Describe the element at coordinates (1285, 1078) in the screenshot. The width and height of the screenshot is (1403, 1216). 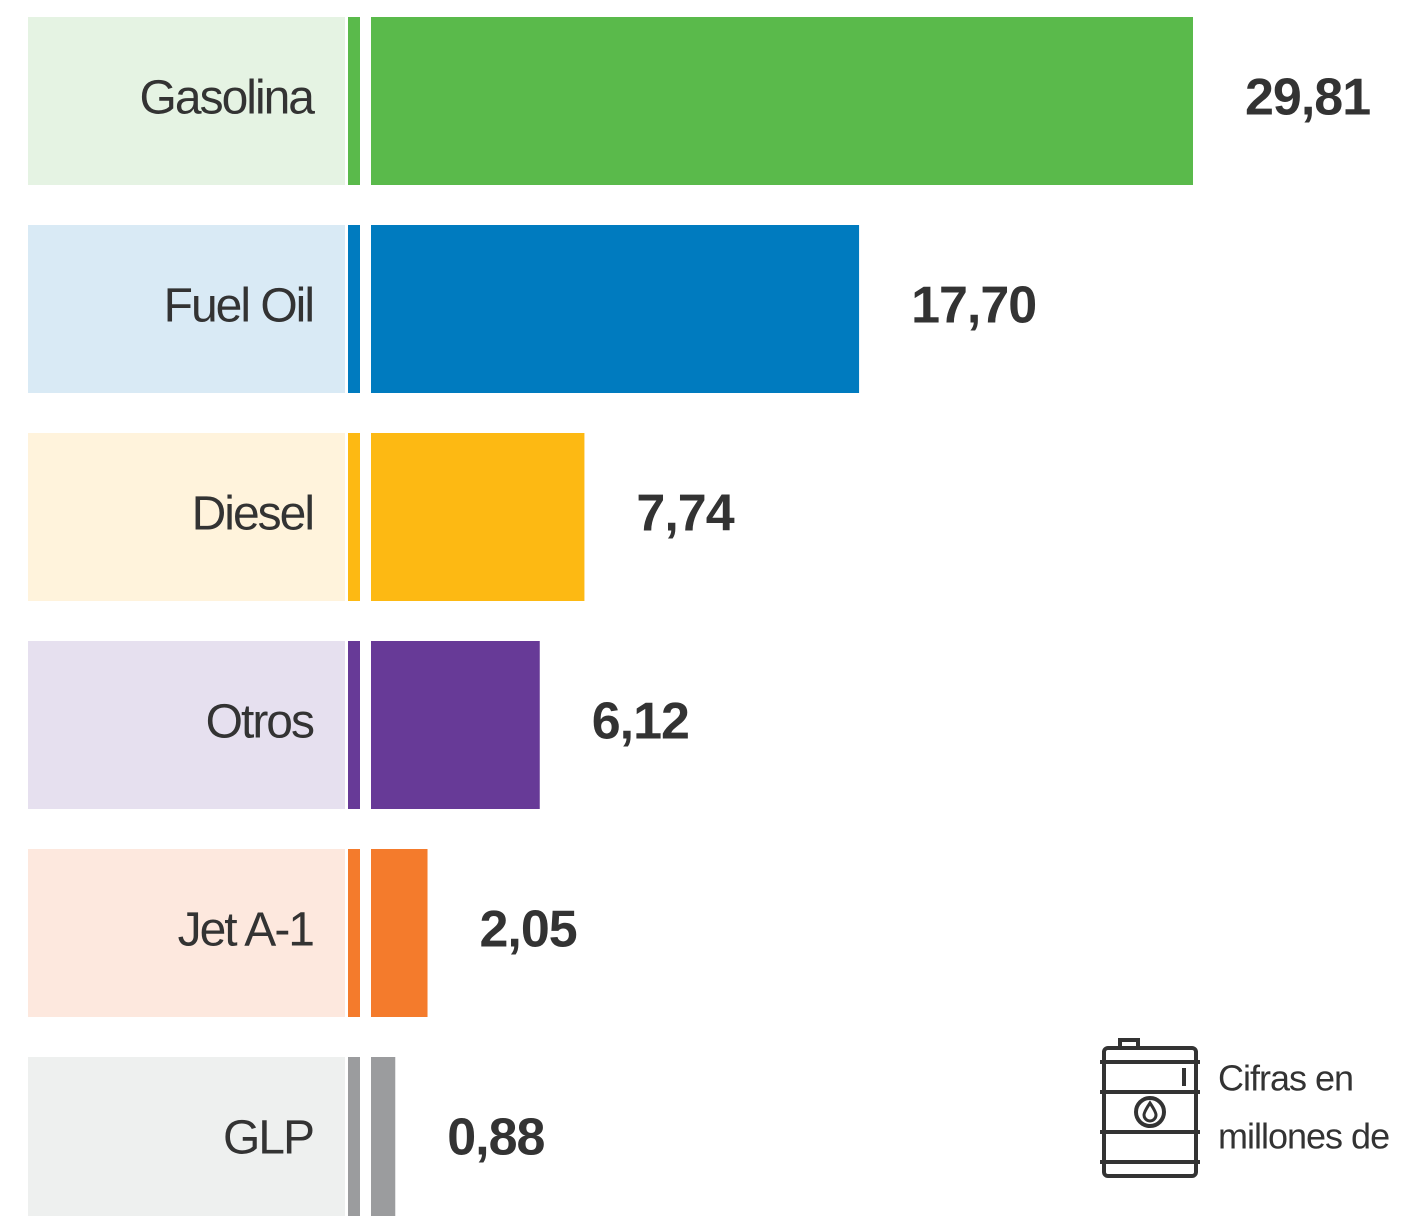
I see `note: Cifras en` at that location.